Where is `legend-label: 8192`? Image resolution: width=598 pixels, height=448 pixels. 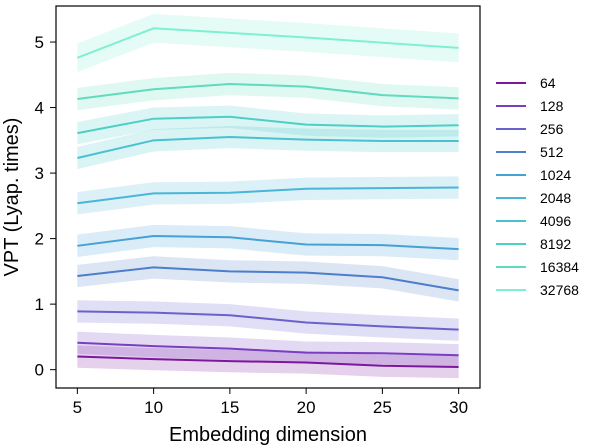 legend-label: 8192 is located at coordinates (555, 244).